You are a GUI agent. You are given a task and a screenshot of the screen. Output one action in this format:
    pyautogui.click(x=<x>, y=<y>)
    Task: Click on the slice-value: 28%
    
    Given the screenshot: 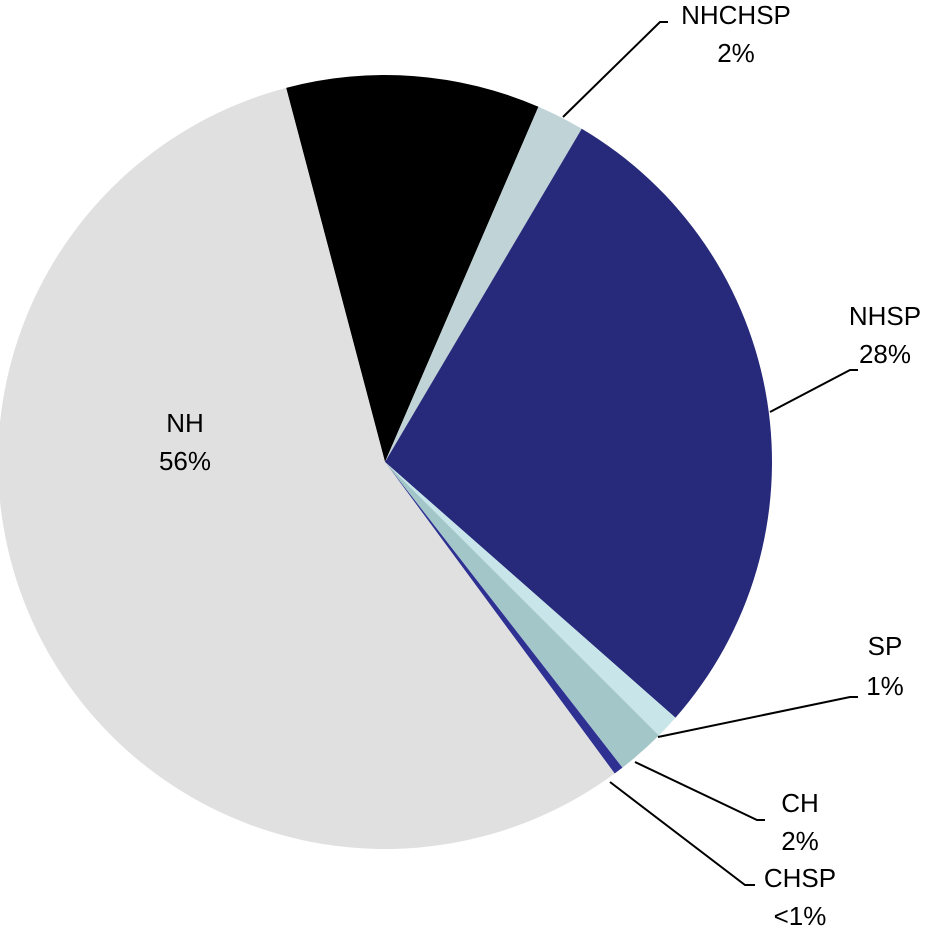 What is the action you would take?
    pyautogui.click(x=885, y=354)
    